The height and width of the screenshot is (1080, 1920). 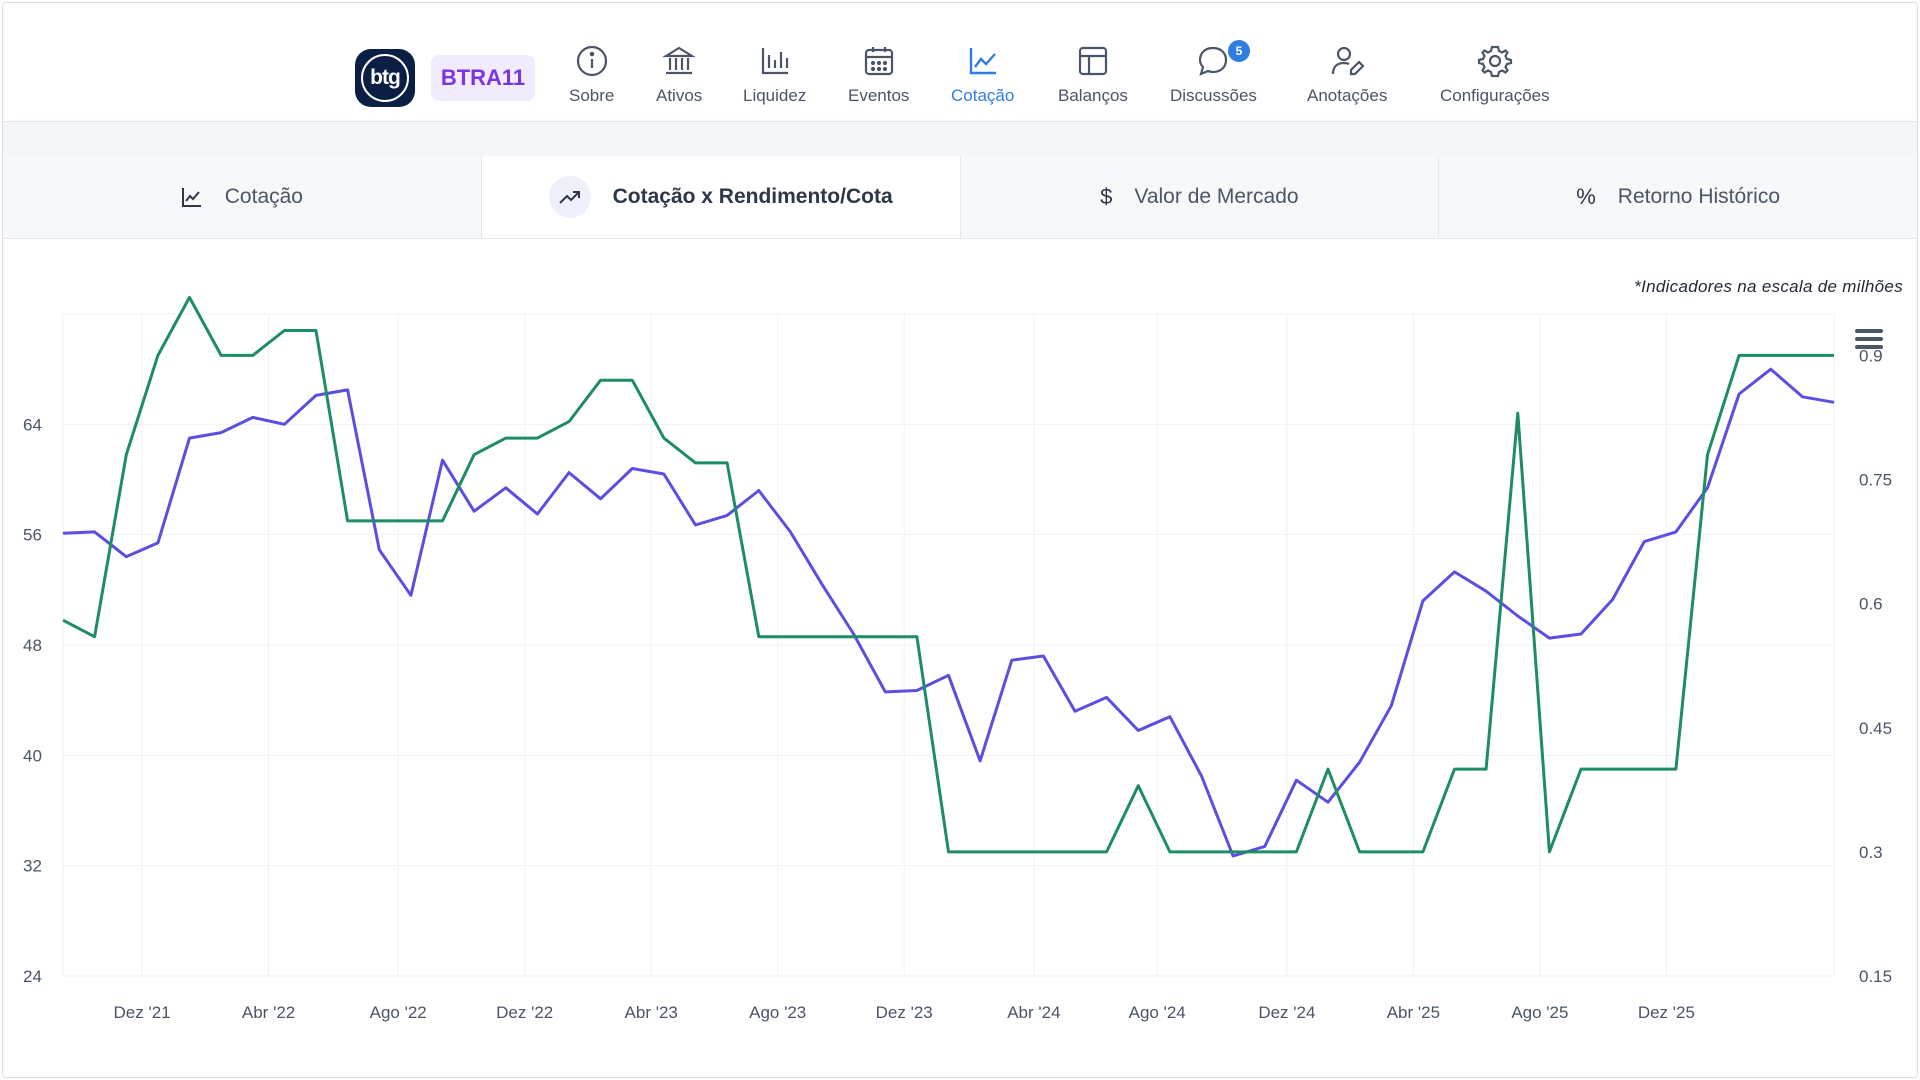 What do you see at coordinates (32, 535) in the screenshot?
I see `y-left-tick-label: 56` at bounding box center [32, 535].